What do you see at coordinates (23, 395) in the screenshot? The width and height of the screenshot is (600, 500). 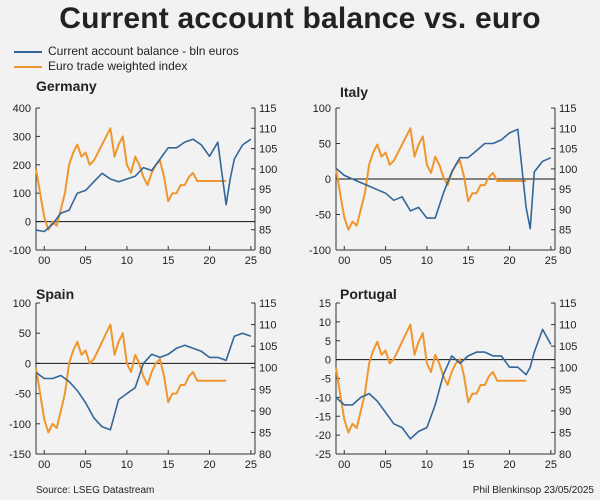 I see `spain-left-tick-label: -50` at bounding box center [23, 395].